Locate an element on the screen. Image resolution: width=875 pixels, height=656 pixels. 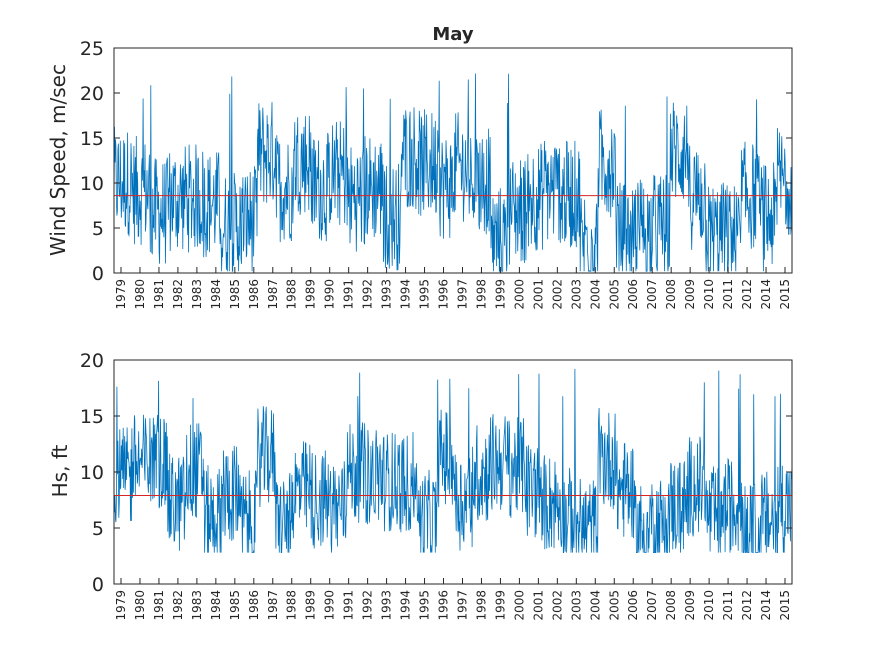
y-axis-label: Wind Speed, m/sec is located at coordinates (58, 160).